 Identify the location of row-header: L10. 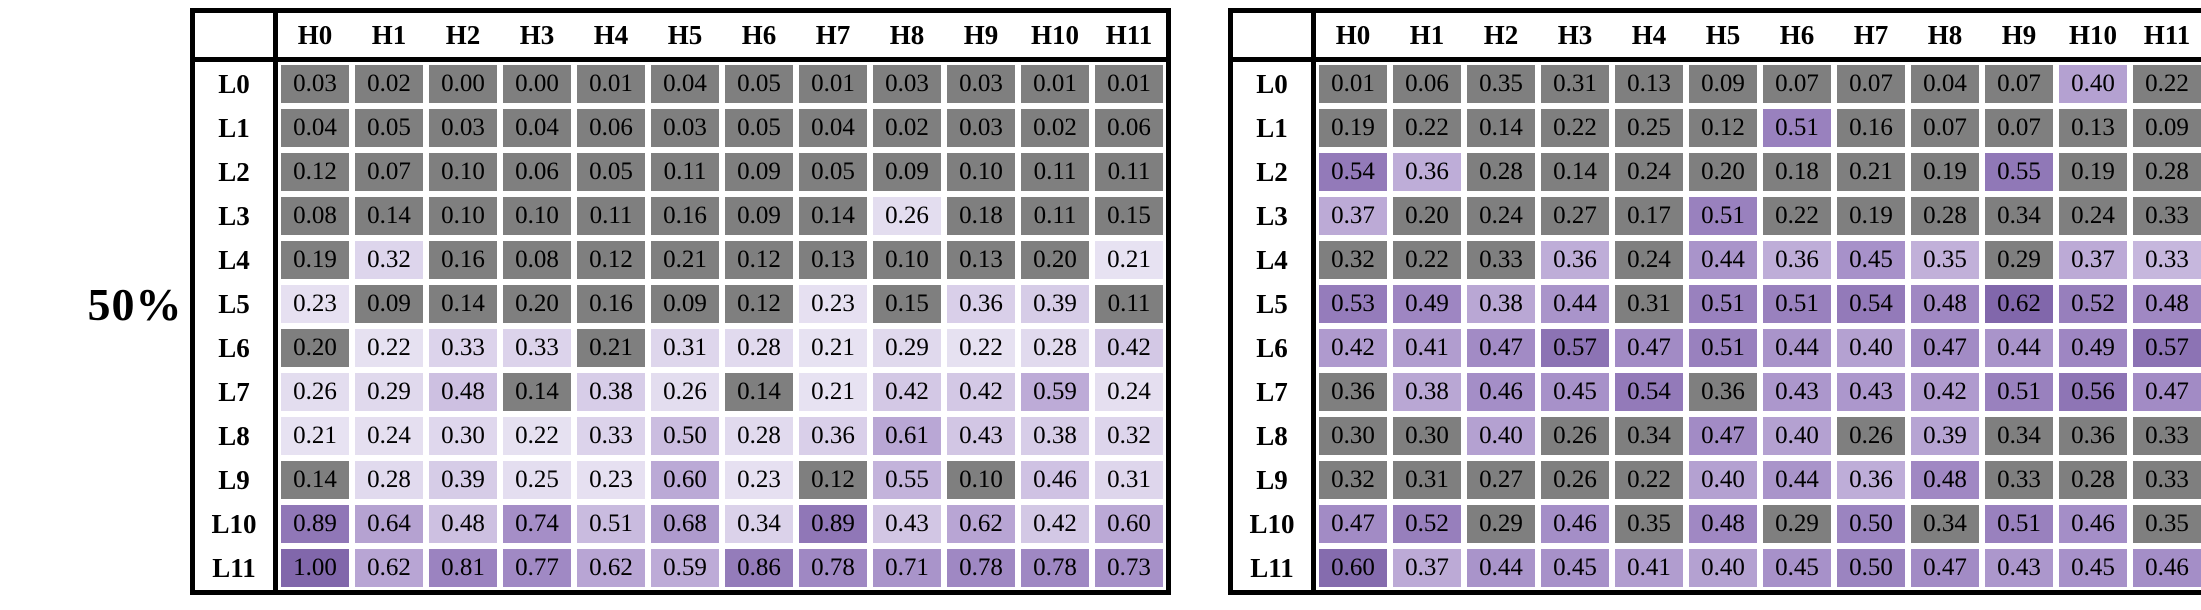
(1274, 524).